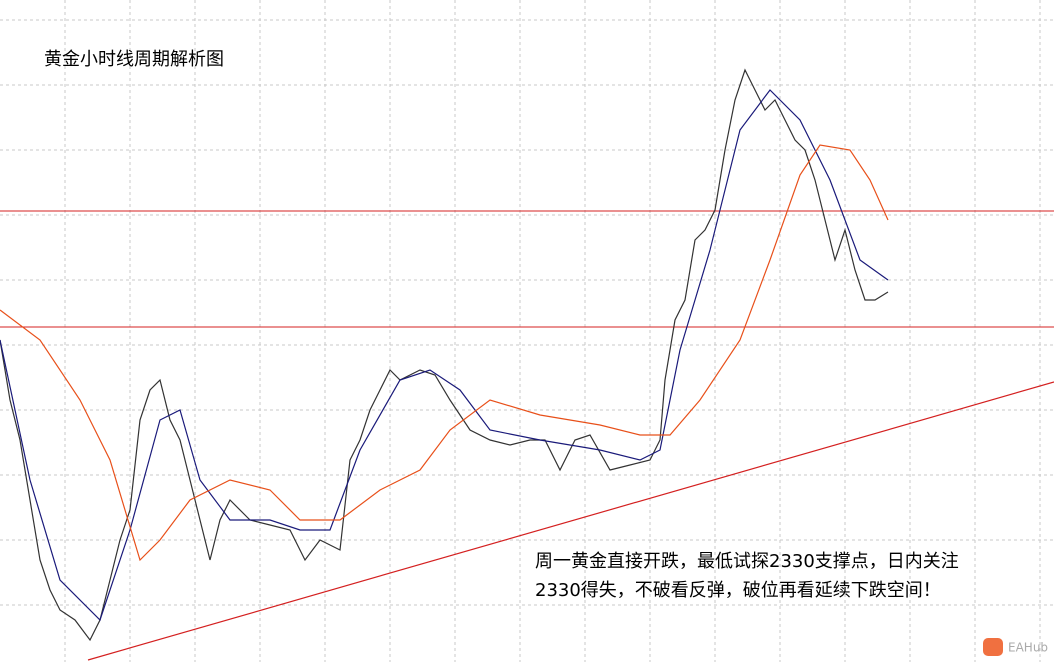 The height and width of the screenshot is (662, 1054). What do you see at coordinates (1028, 648) in the screenshot?
I see `watermark: EAHub` at bounding box center [1028, 648].